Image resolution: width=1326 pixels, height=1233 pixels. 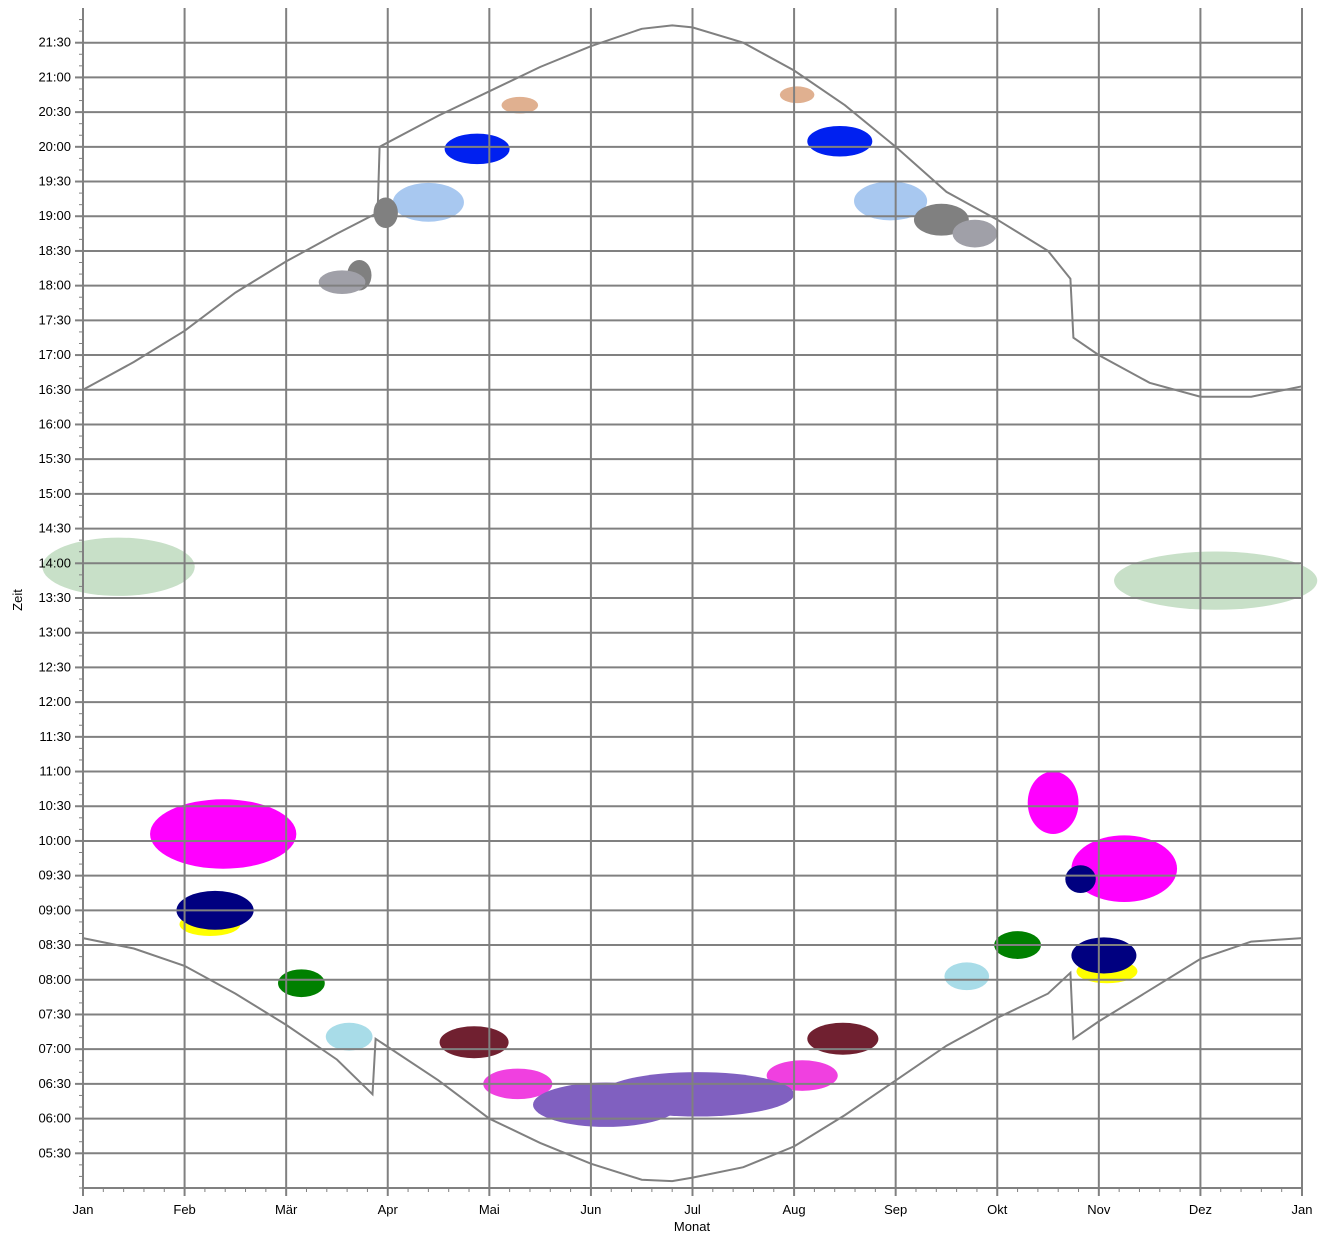 I want to click on x-tick-label-5: Jun, so click(x=590, y=1209).